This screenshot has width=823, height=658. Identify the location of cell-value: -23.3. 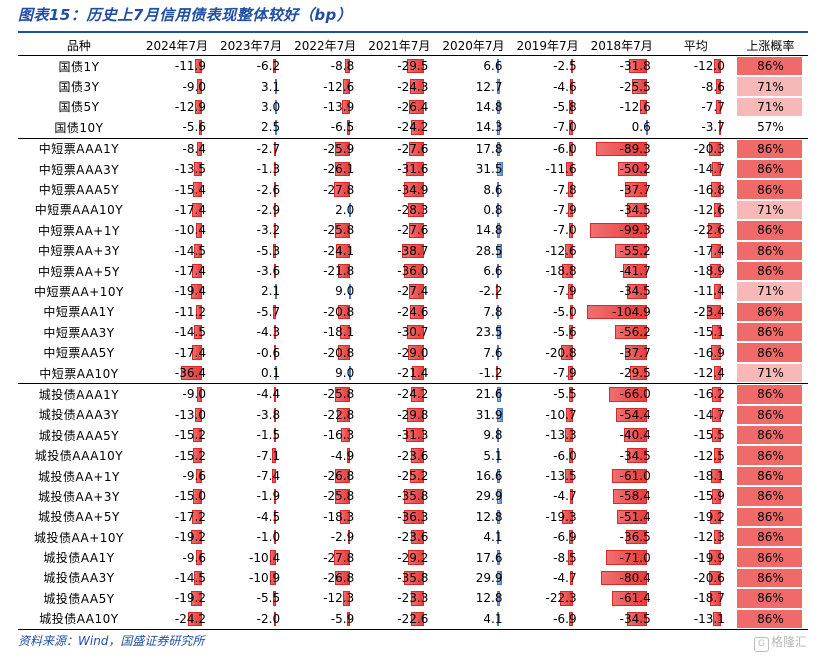
(413, 598).